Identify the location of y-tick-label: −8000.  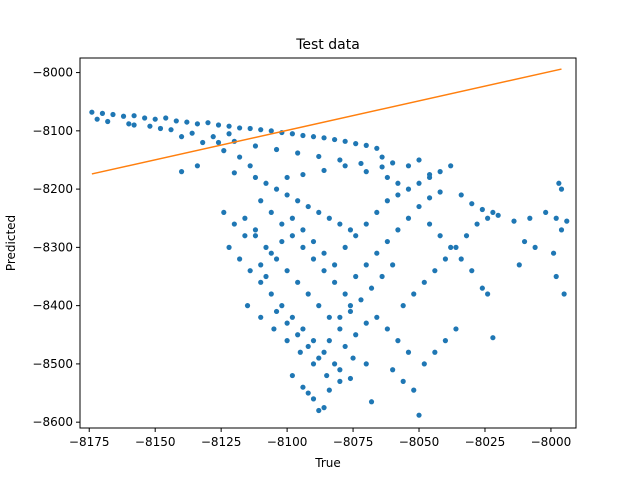
(52, 73).